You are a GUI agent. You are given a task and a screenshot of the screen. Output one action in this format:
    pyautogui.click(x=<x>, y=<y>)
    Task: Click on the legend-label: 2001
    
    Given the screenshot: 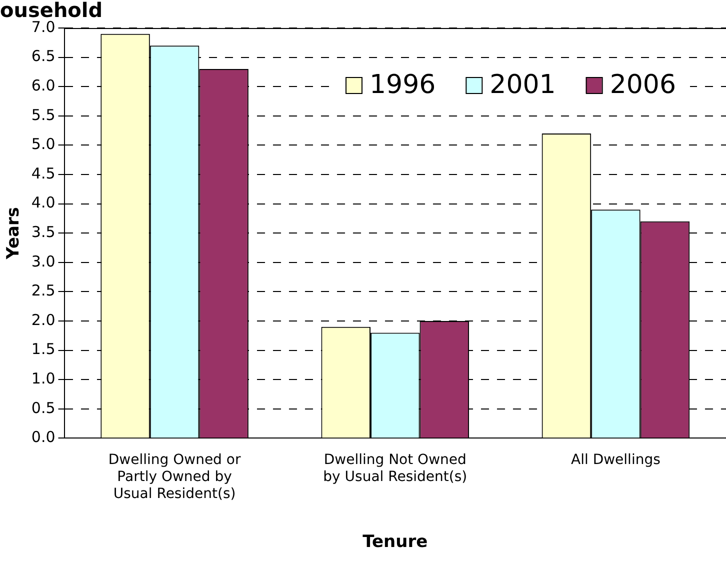 What is the action you would take?
    pyautogui.click(x=523, y=85)
    